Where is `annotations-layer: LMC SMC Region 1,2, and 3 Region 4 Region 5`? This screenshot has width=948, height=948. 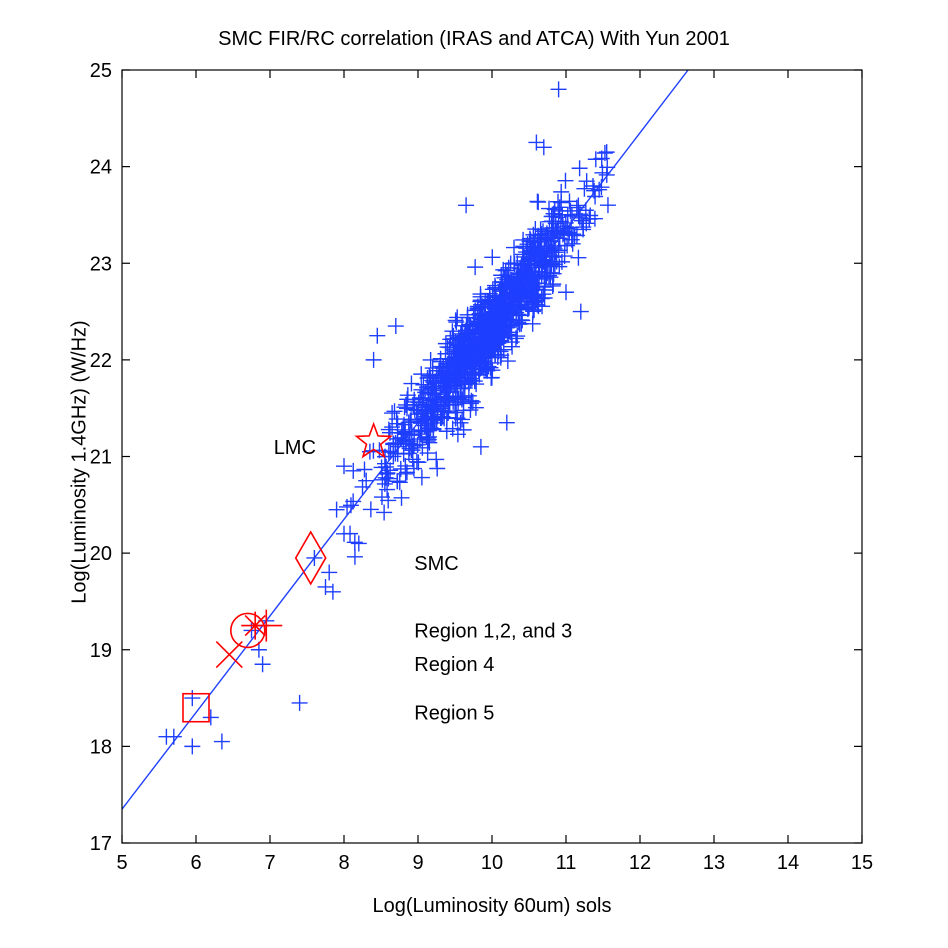
annotations-layer: LMC SMC Region 1,2, and 3 Region 4 Region 5 is located at coordinates (423, 581).